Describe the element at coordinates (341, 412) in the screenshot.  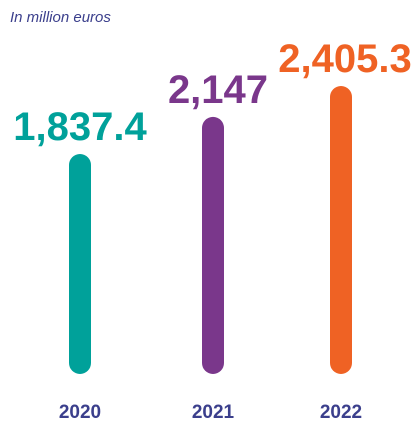
I see `category-label-2022: 2022` at that location.